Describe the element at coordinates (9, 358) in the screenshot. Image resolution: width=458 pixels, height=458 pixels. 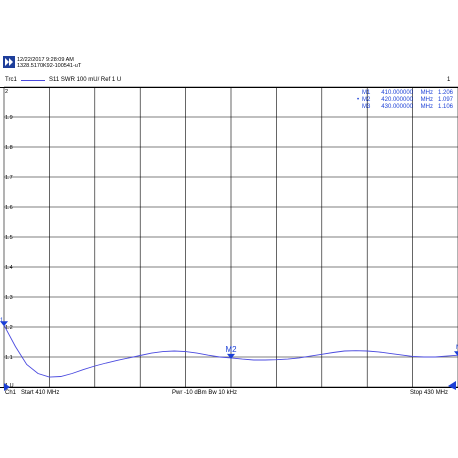
I see `y-tick-label: 1.1` at that location.